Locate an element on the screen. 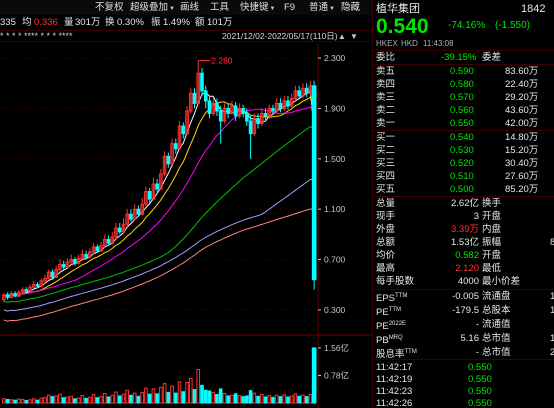 Image resolution: width=554 pixels, height=408 pixels. stat-label: 外盘 is located at coordinates (386, 229).